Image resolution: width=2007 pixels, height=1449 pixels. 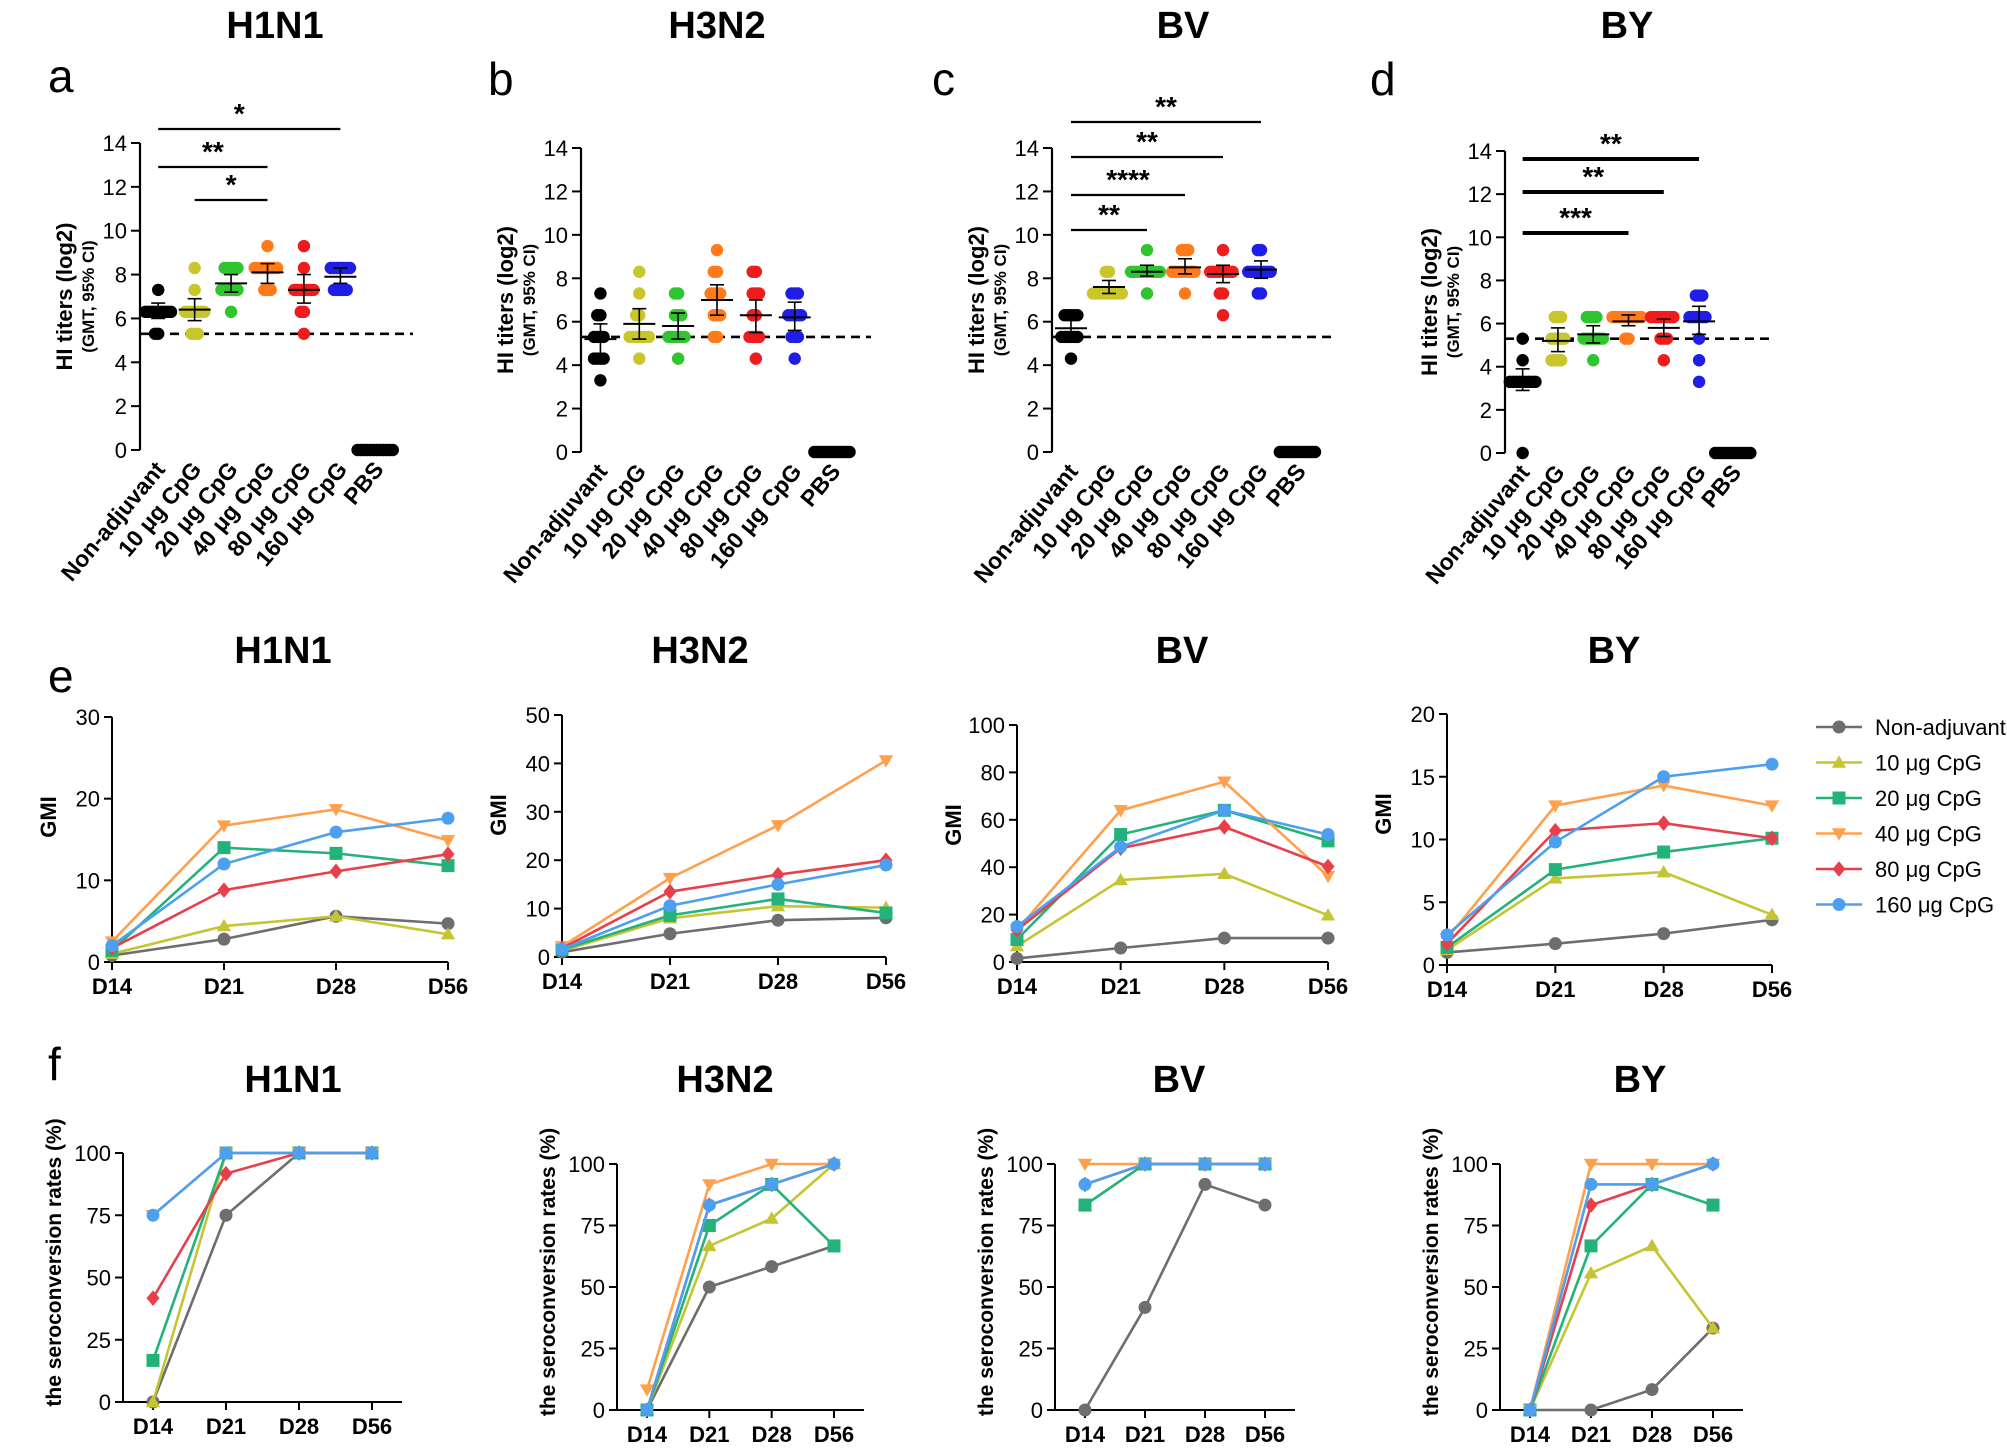 What do you see at coordinates (282, 651) in the screenshot?
I see `chart-title: H1N1` at bounding box center [282, 651].